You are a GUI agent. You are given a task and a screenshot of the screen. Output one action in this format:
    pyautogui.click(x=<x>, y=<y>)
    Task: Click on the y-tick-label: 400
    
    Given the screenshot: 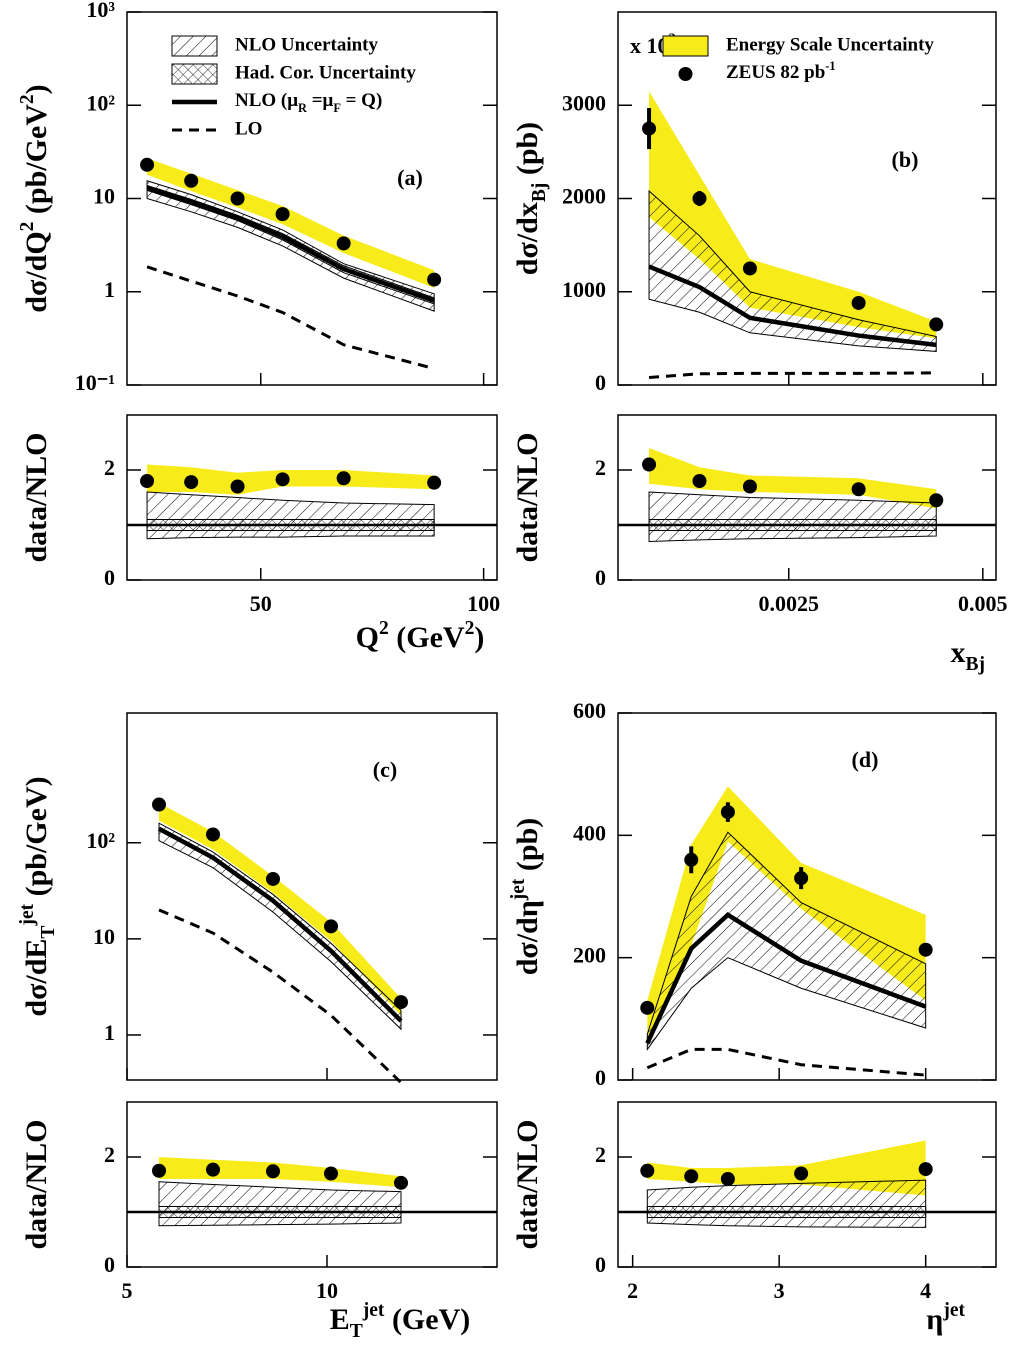 What is the action you would take?
    pyautogui.click(x=589, y=832)
    